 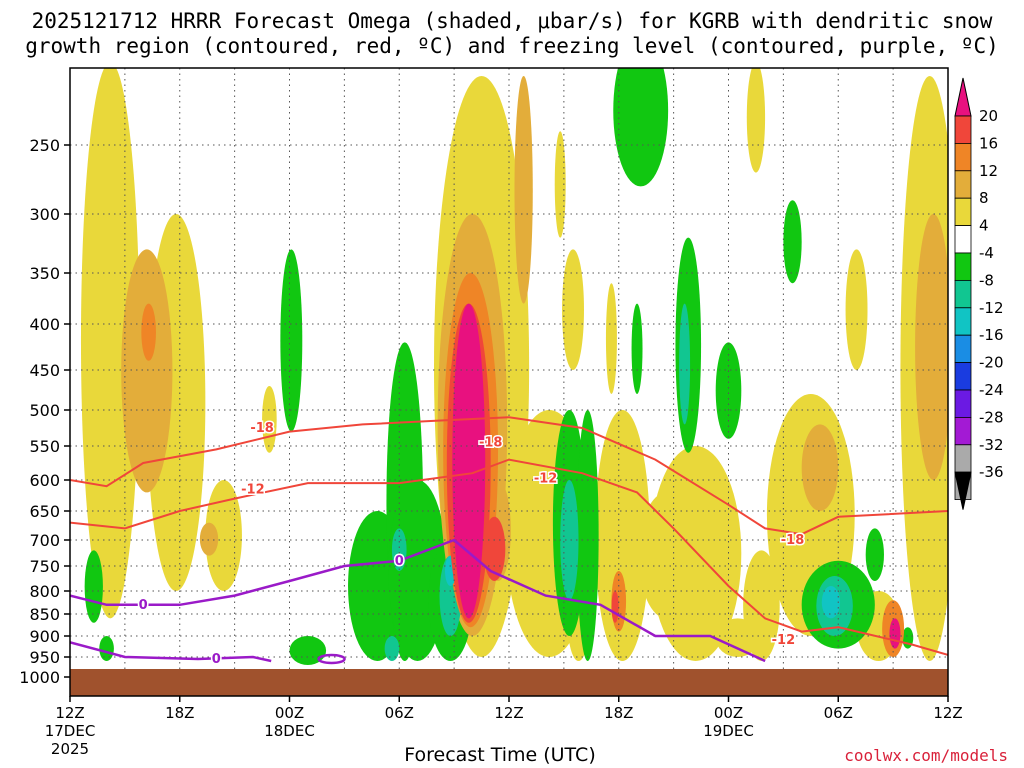 What do you see at coordinates (963, 490) in the screenshot?
I see `colorbar-bottom-arrow` at bounding box center [963, 490].